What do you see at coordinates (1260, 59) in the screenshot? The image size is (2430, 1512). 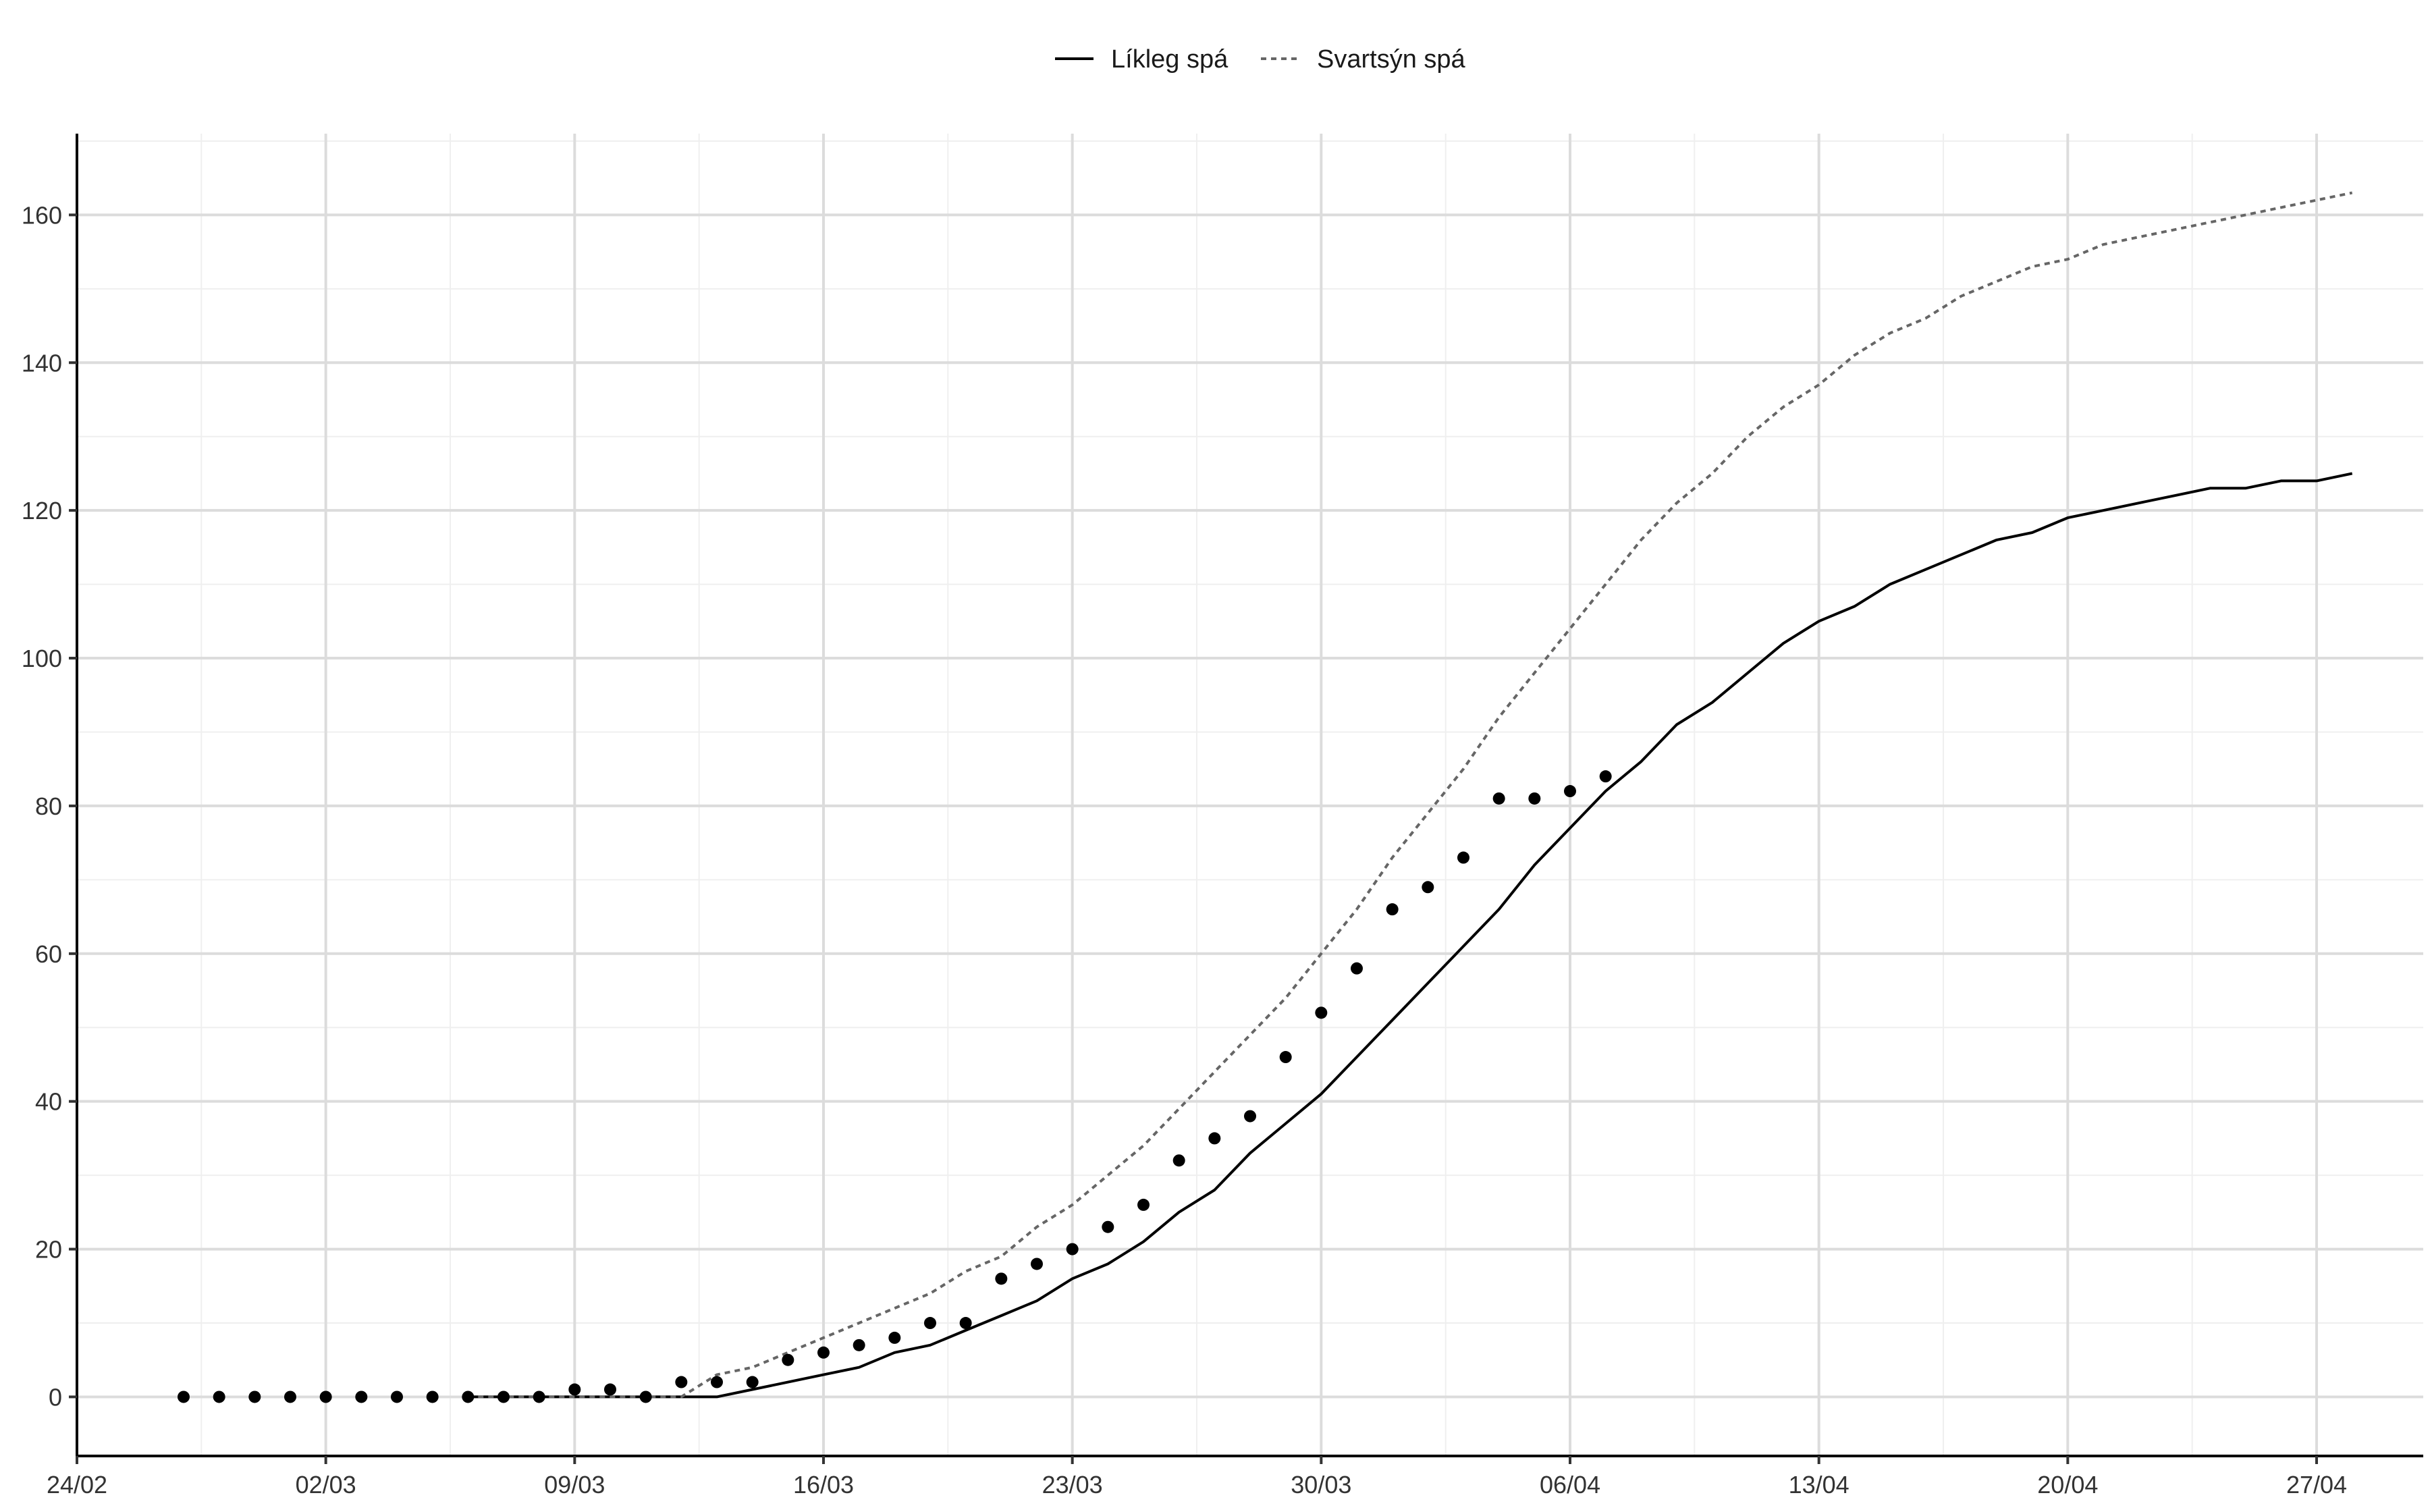 I see `legend: Líkleg spá Svartsýn spá` at bounding box center [1260, 59].